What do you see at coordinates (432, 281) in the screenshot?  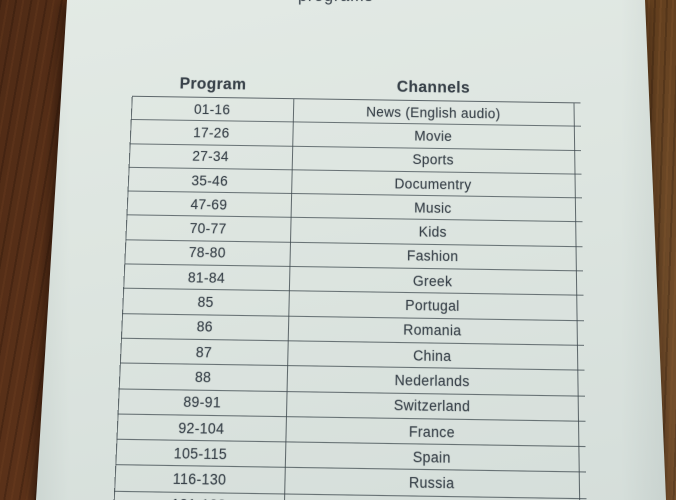 I see `channel-cell: Greek` at bounding box center [432, 281].